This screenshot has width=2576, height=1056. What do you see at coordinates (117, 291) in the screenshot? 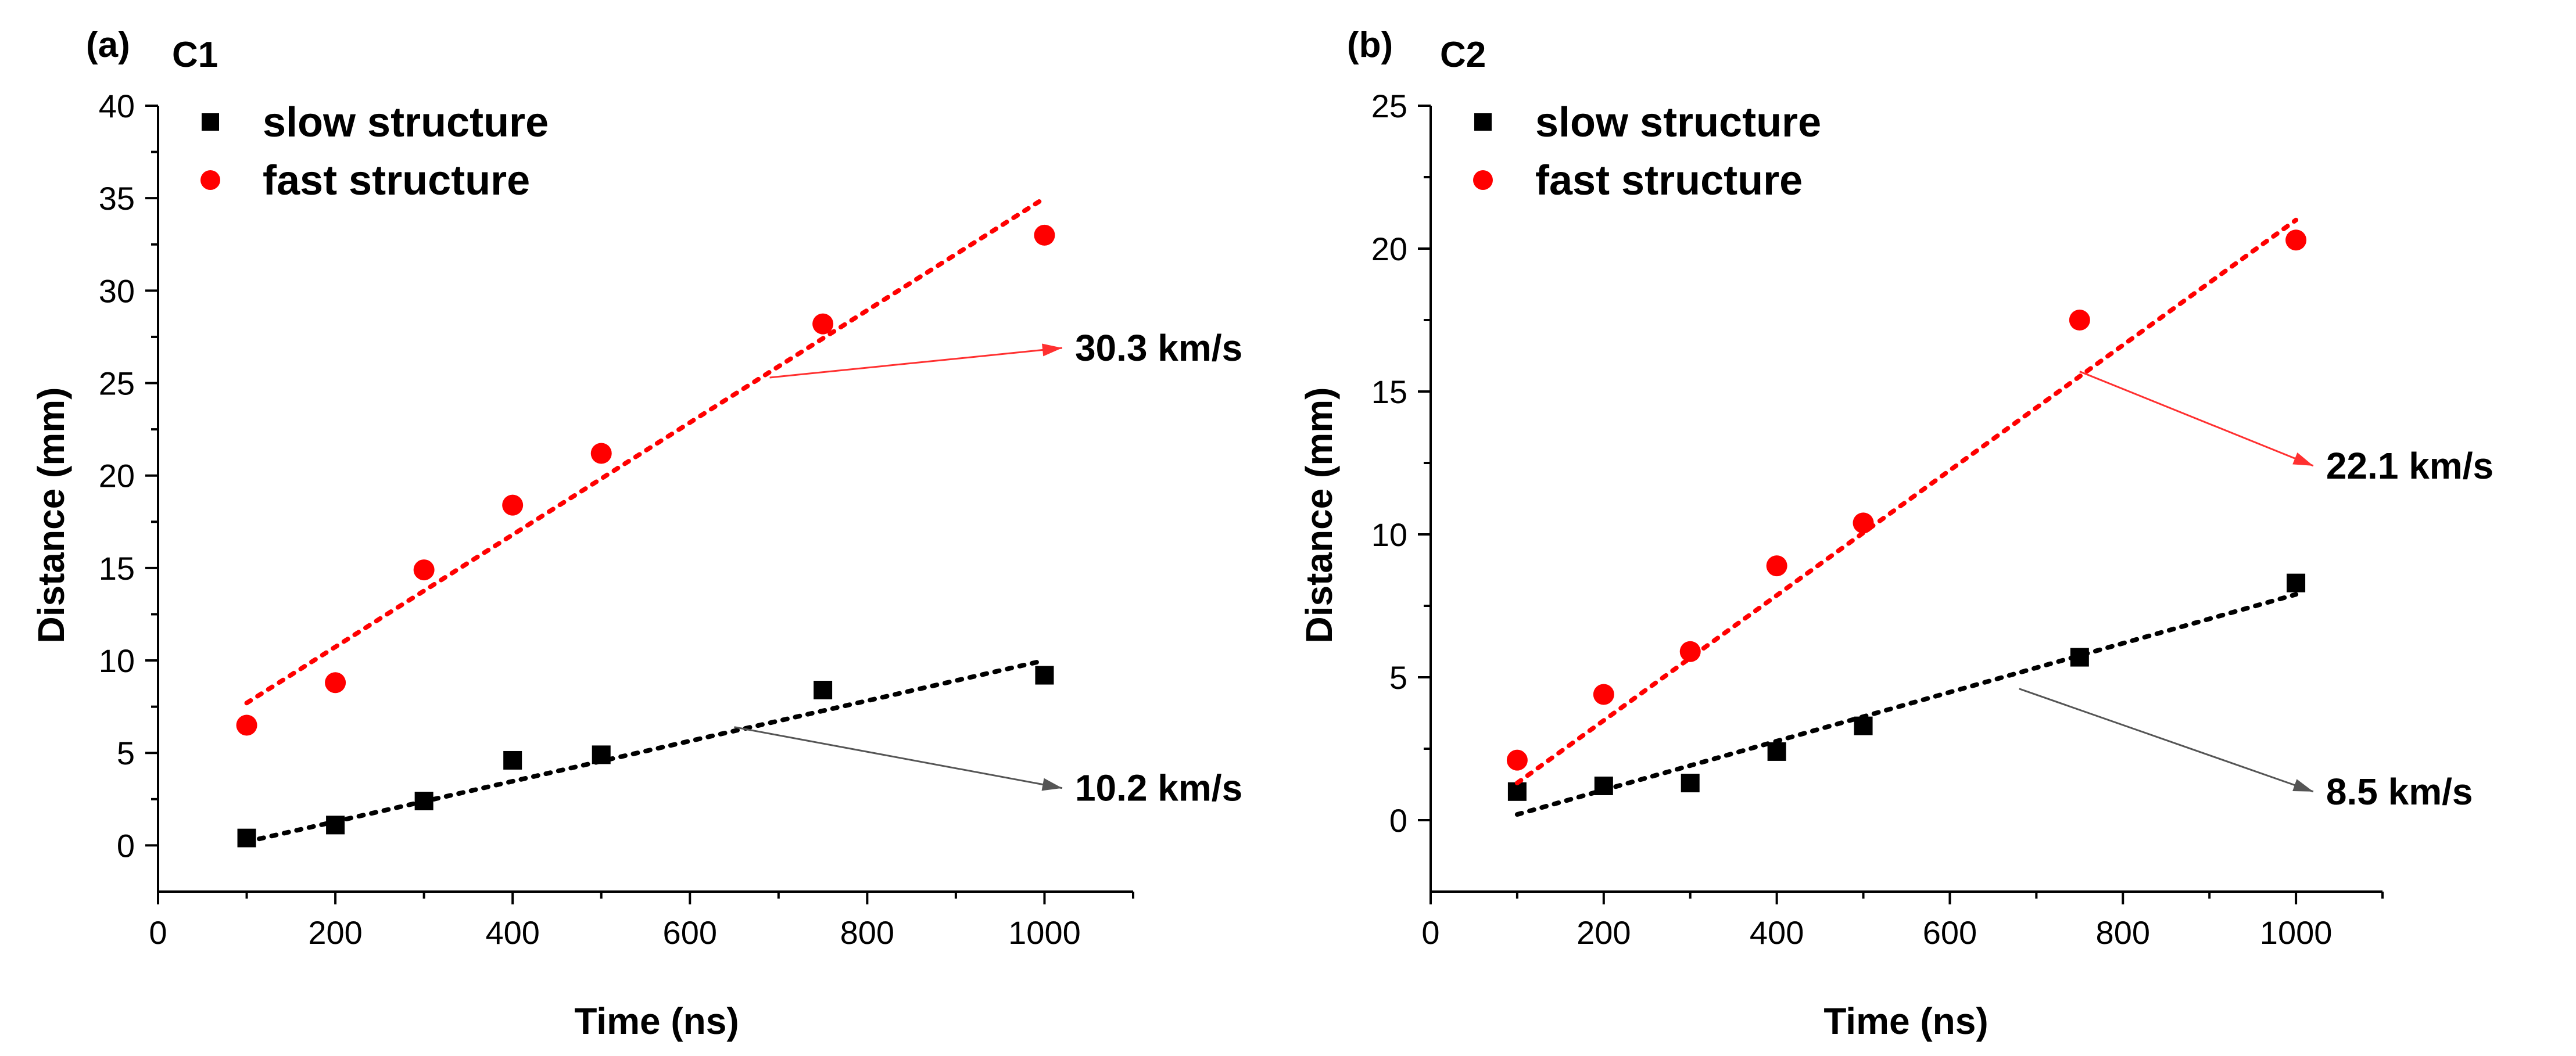
I see `y-tick-label: 30` at bounding box center [117, 291].